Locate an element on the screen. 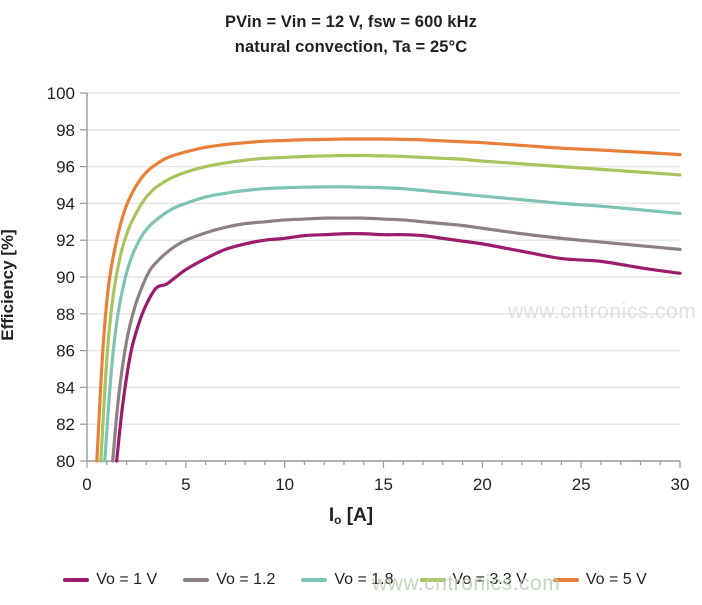 The image size is (702, 605). x-axis-label-subscript: o is located at coordinates (338, 520).